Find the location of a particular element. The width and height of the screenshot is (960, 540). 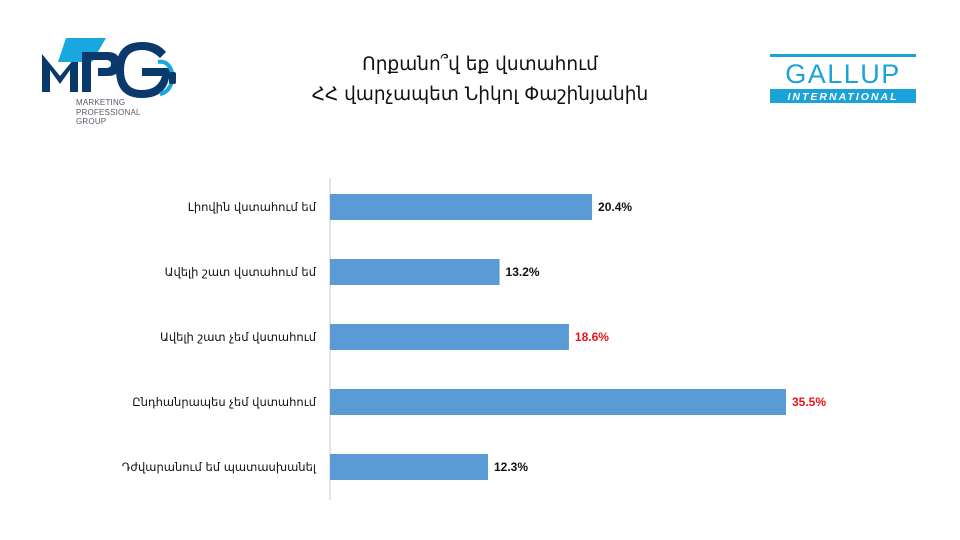

mpg-logo is located at coordinates (109, 68).